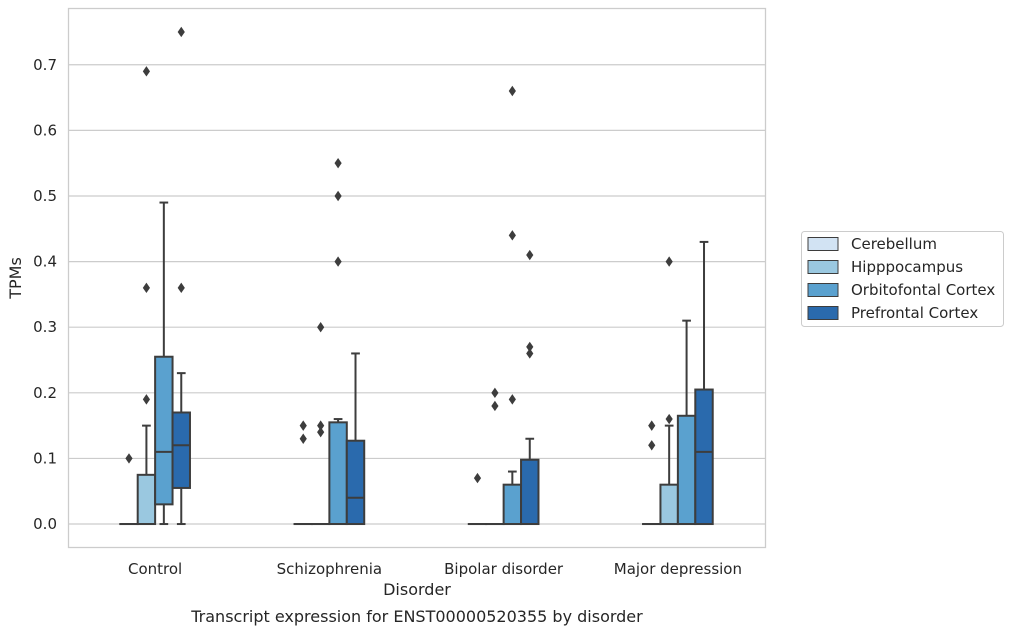 The width and height of the screenshot is (1014, 634). Describe the element at coordinates (45, 196) in the screenshot. I see `y-tick-label: 0.5` at that location.